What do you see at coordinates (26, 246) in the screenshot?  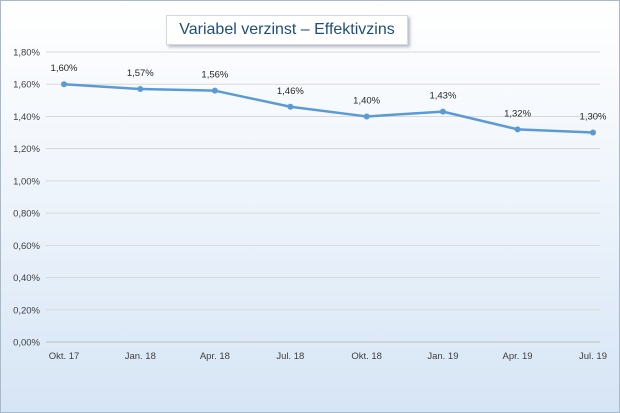 I see `y-tick-label: 0,60%` at bounding box center [26, 246].